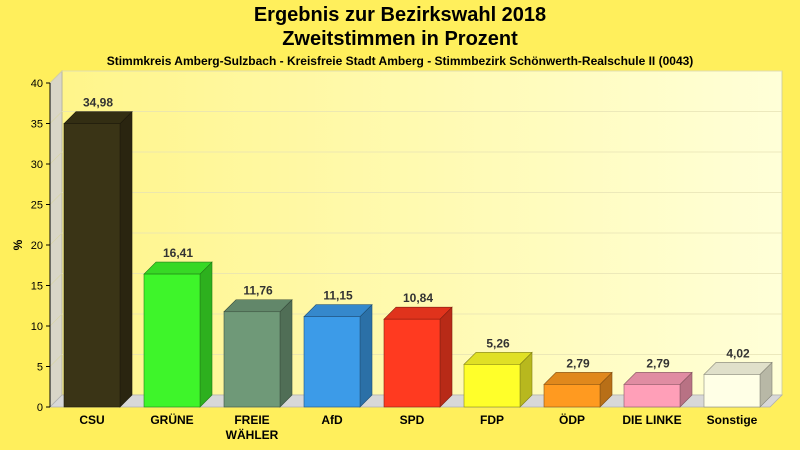  What do you see at coordinates (651, 420) in the screenshot?
I see `x-tick-label: DIE LINKE` at bounding box center [651, 420].